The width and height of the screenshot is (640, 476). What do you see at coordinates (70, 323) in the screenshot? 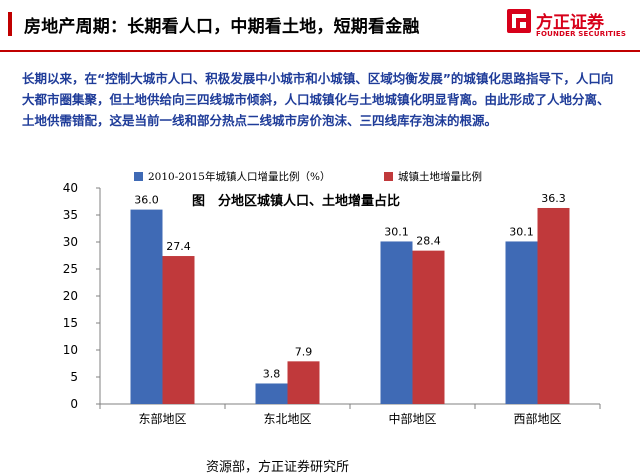
I see `y-tick-label: 15` at bounding box center [70, 323].